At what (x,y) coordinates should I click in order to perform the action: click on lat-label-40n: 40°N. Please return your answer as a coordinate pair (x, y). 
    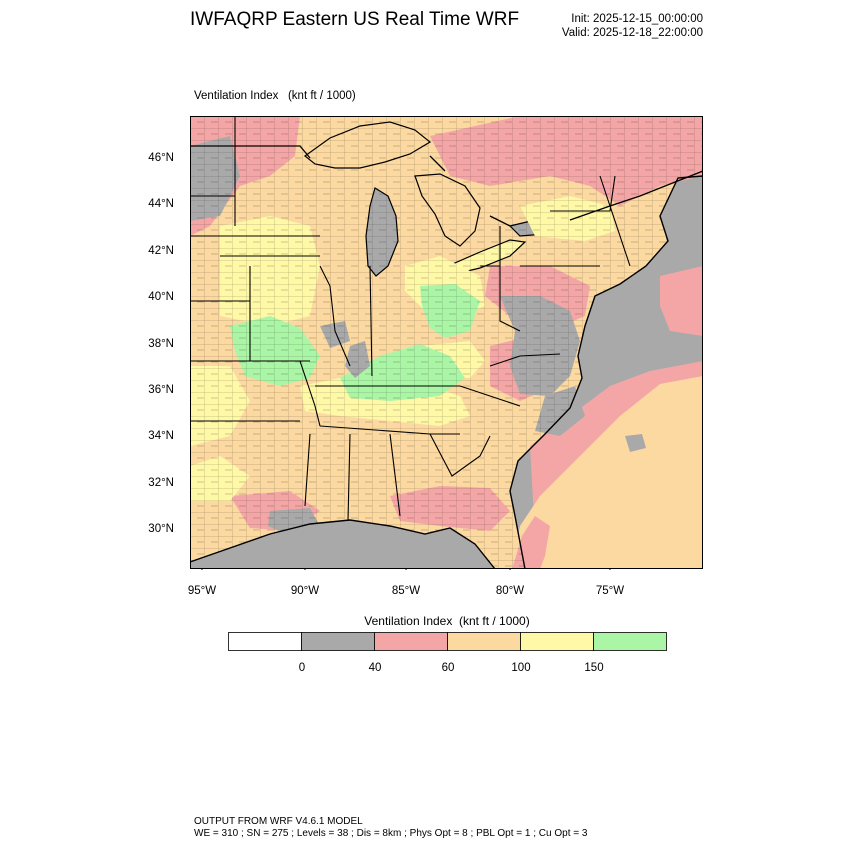
    Looking at the image, I should click on (161, 297).